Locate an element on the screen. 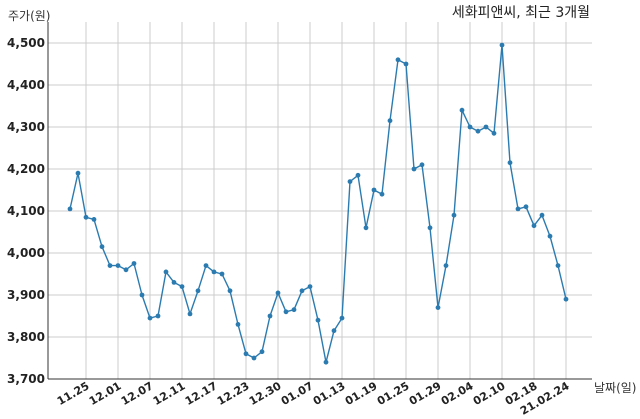 The width and height of the screenshot is (640, 419). x-tick-label: 12.11 is located at coordinates (169, 393).